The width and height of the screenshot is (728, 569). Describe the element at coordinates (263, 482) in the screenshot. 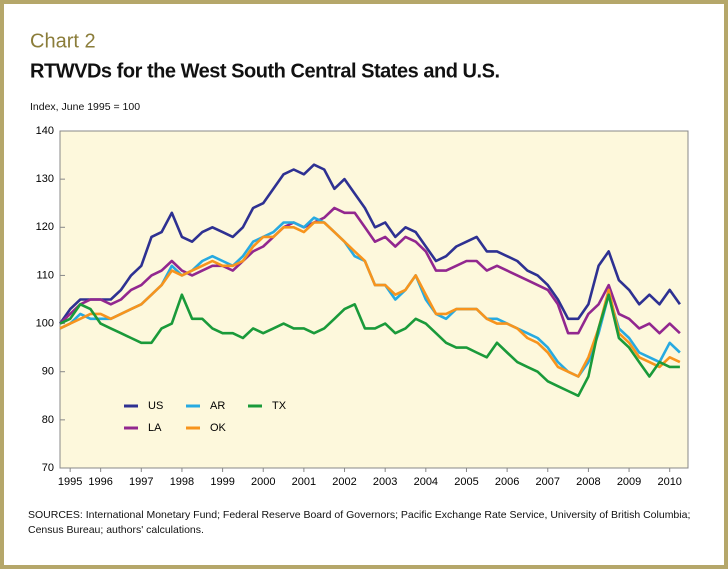

I see `x-tick-label: 2000` at that location.